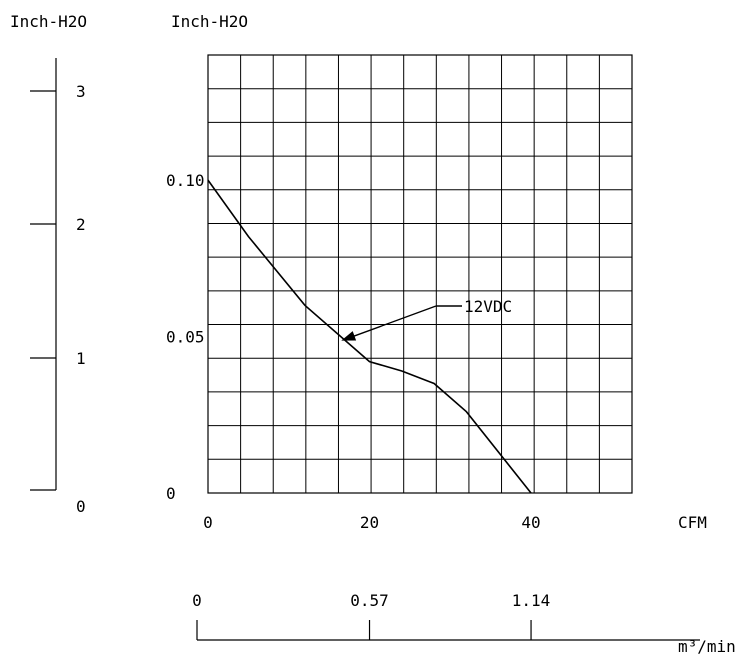 This screenshot has width=755, height=656. I want to click on left-axis-tick-label: 3, so click(81, 91).